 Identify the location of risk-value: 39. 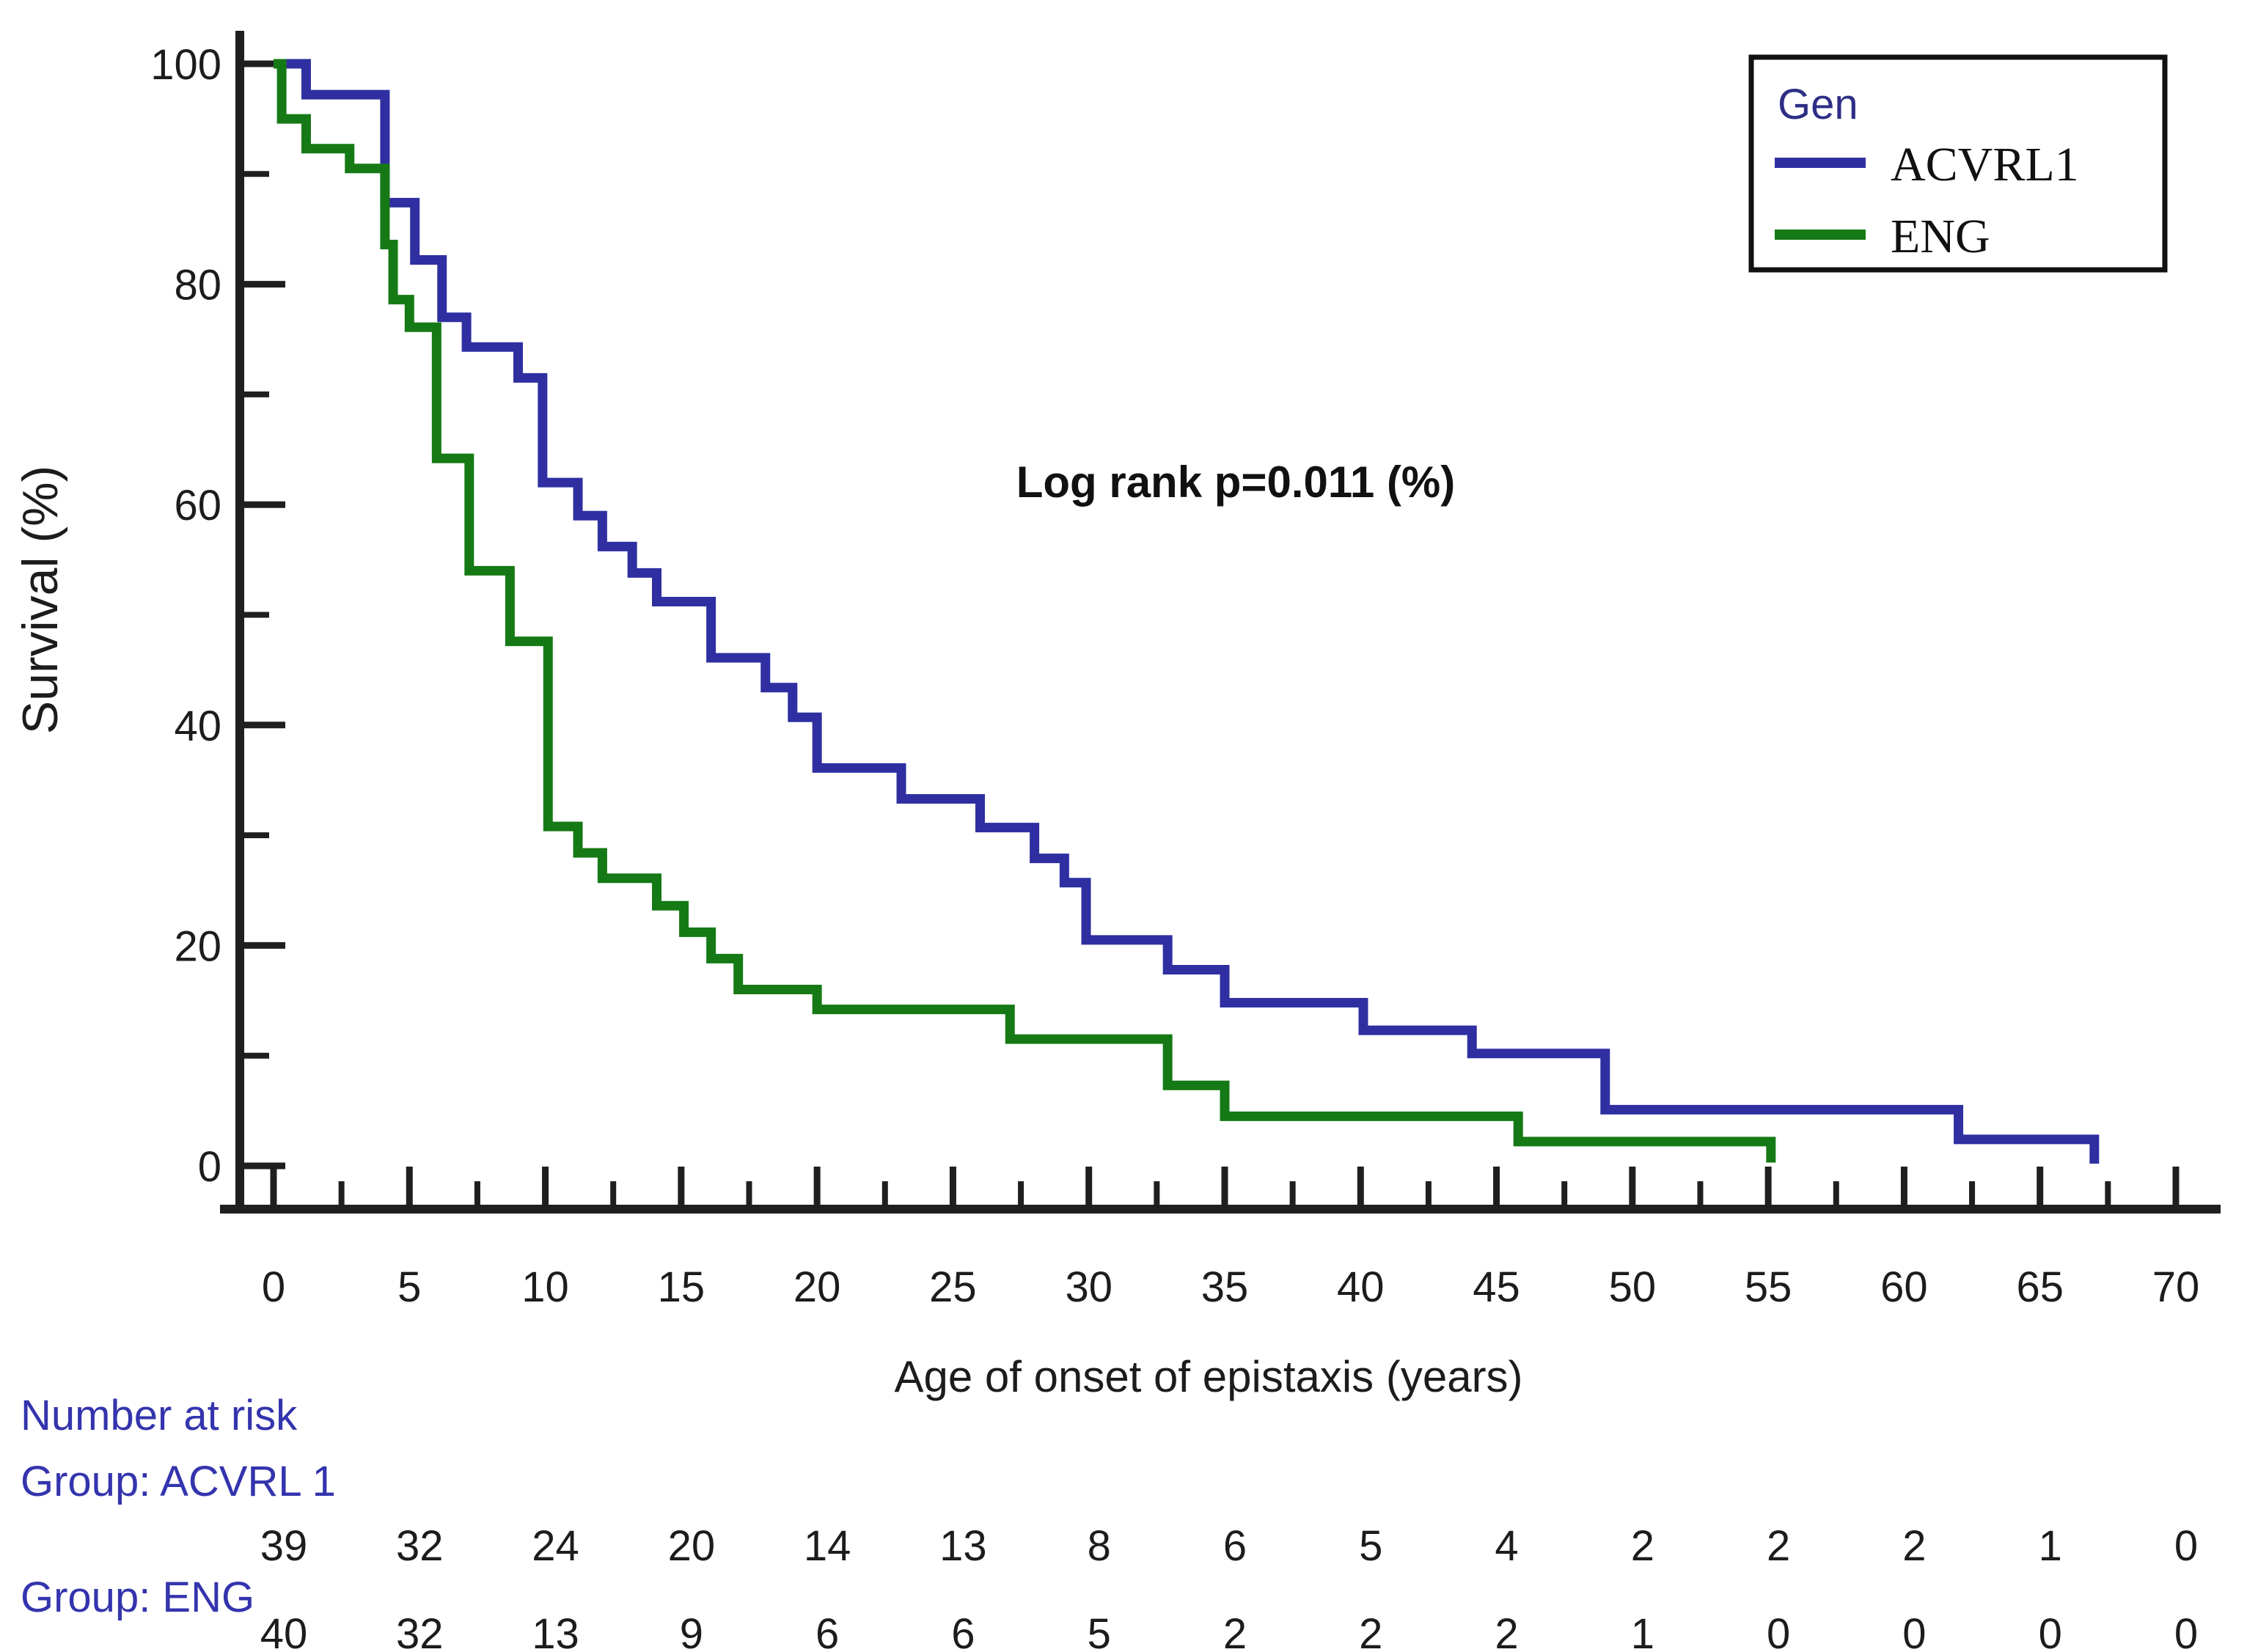
(284, 1546).